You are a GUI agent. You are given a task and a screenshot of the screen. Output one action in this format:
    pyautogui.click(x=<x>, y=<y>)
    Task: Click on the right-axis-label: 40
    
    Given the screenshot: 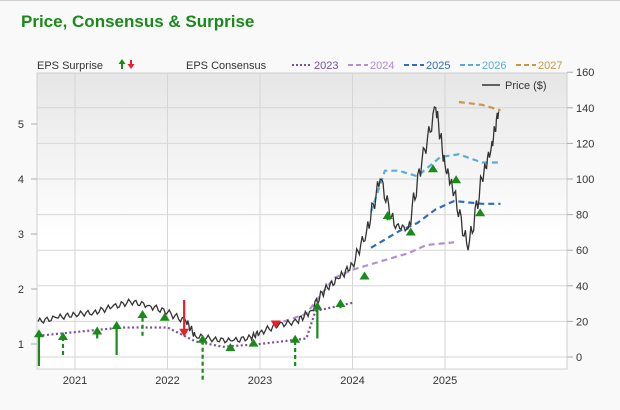 What is the action you would take?
    pyautogui.click(x=582, y=287)
    